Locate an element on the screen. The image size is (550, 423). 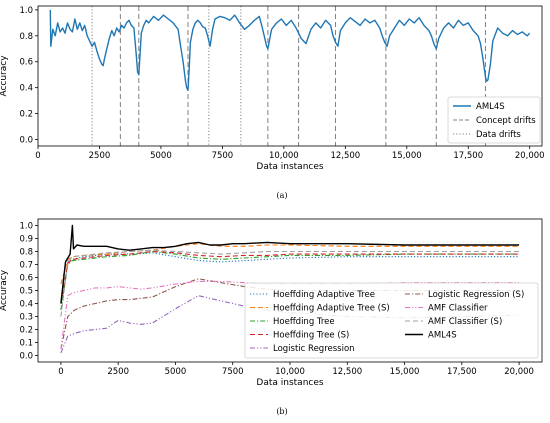
series-line-amf-classifier-s is located at coordinates (290, 283).